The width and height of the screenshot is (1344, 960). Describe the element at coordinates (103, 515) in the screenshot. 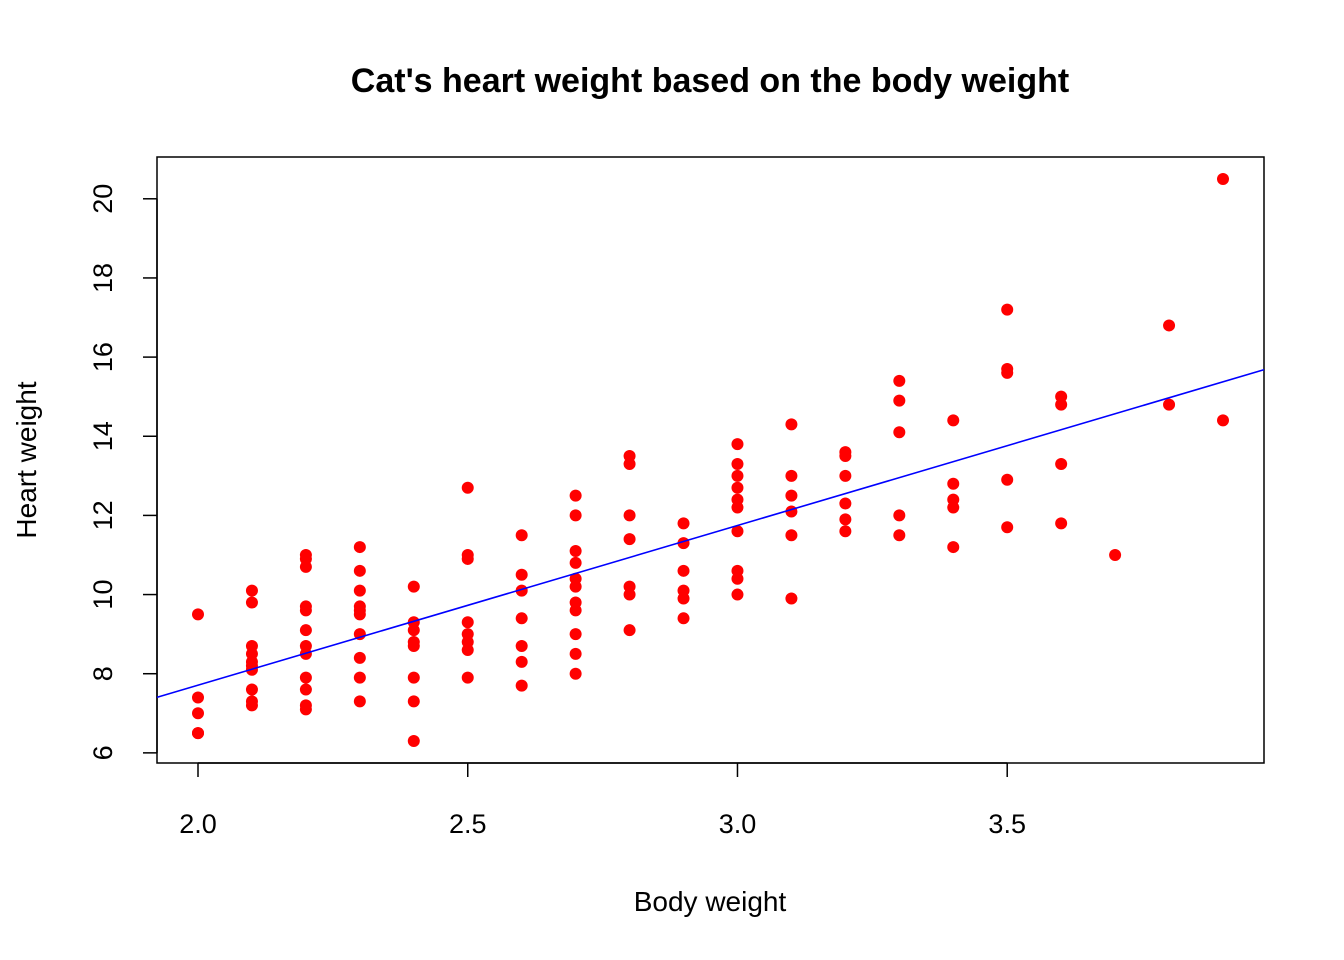

I see `y-tick-label: 12` at that location.